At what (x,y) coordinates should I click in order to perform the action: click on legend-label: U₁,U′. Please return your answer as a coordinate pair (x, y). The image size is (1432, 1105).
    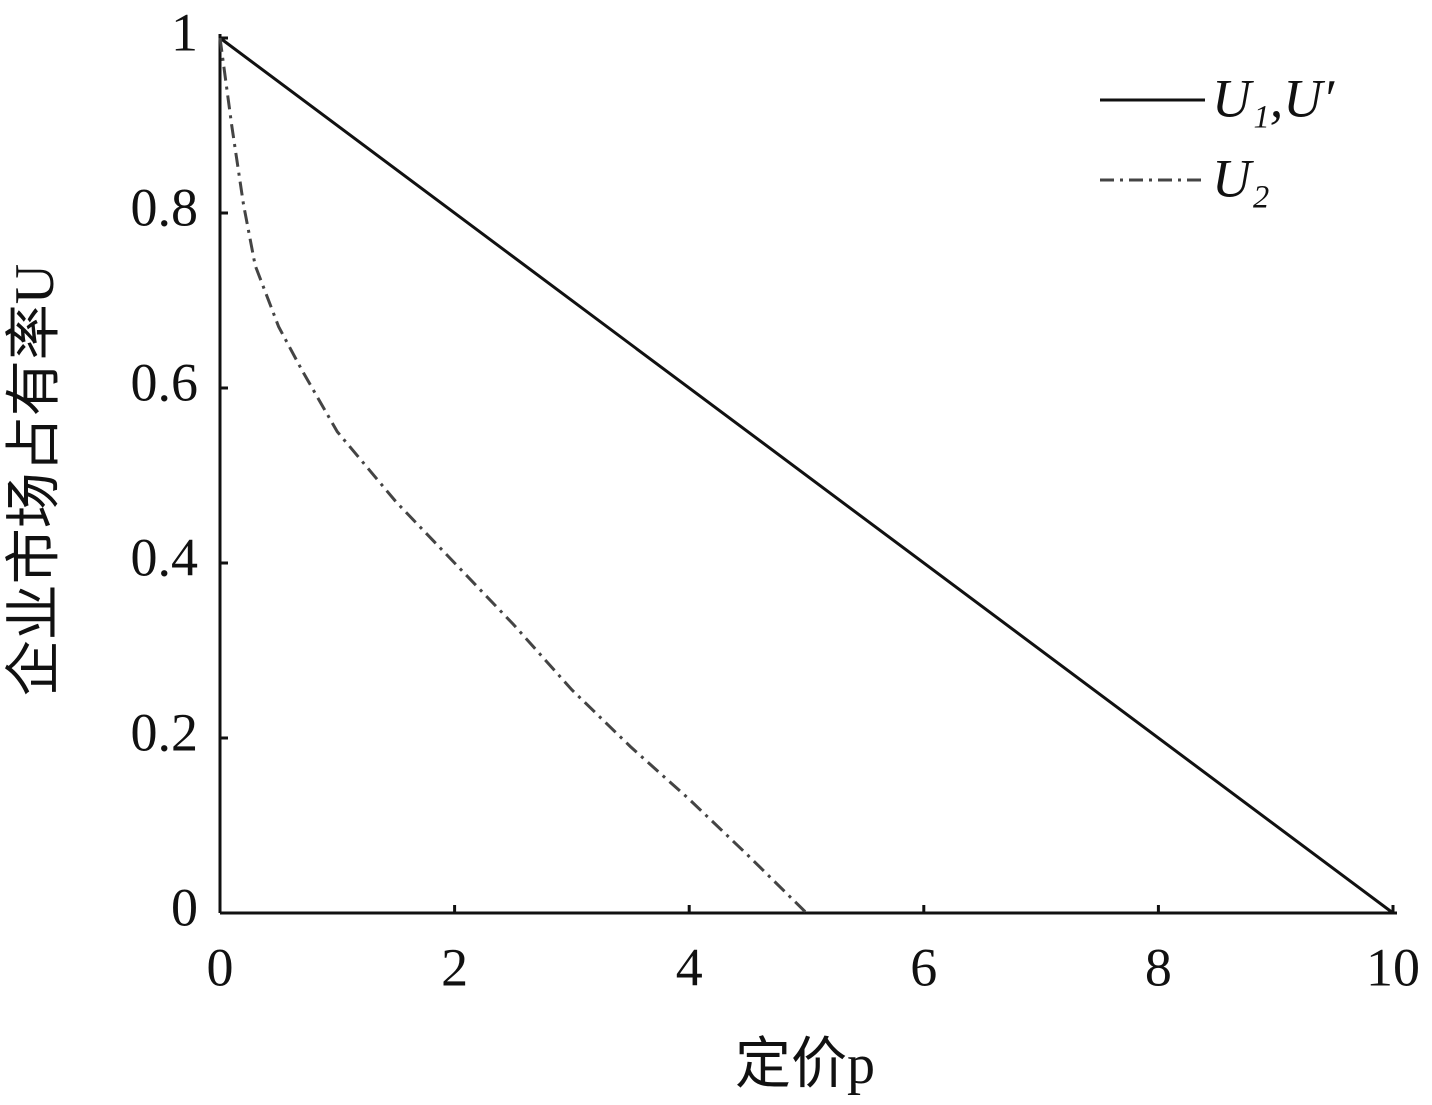
    Looking at the image, I should click on (1273, 98).